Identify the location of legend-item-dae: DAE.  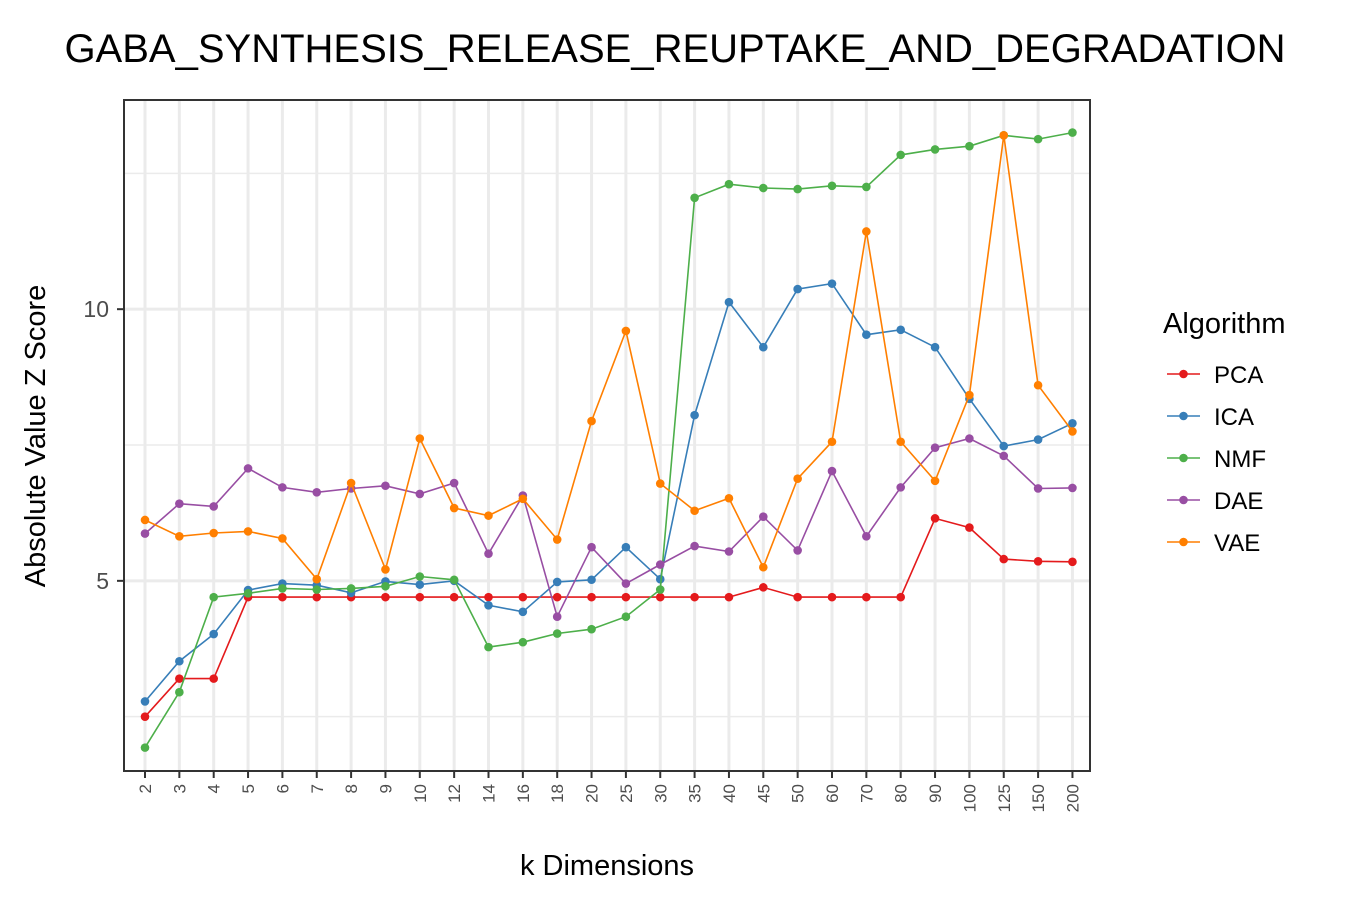
(1215, 501).